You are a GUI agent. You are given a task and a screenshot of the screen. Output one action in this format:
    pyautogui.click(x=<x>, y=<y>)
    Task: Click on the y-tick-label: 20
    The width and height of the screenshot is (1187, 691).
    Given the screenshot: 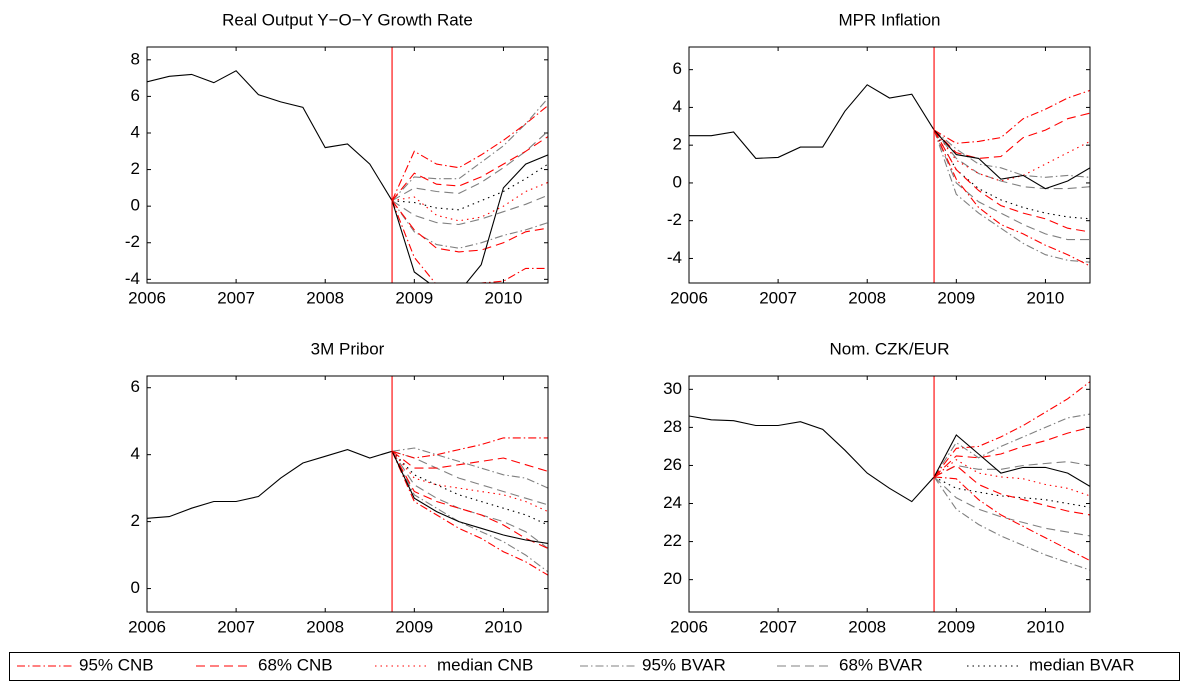 What is the action you would take?
    pyautogui.click(x=672, y=578)
    